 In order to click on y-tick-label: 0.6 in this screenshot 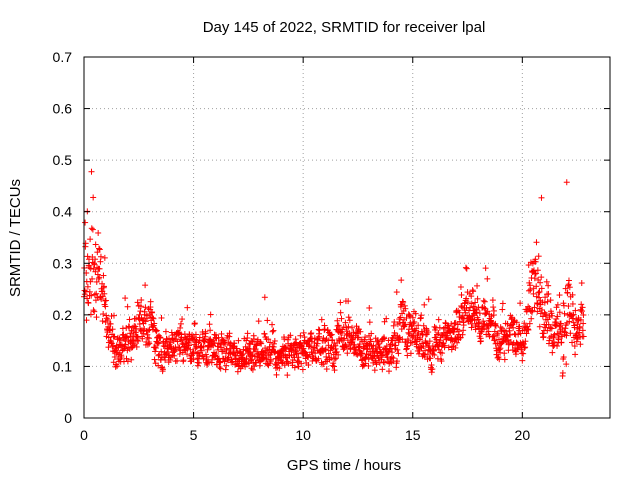, I will do `click(63, 109)`.